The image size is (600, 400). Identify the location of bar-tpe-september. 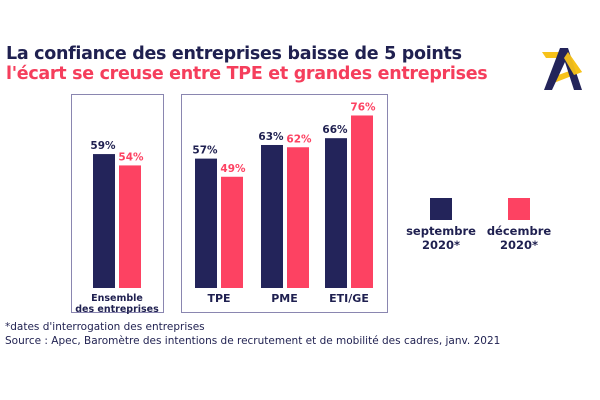
(206, 223).